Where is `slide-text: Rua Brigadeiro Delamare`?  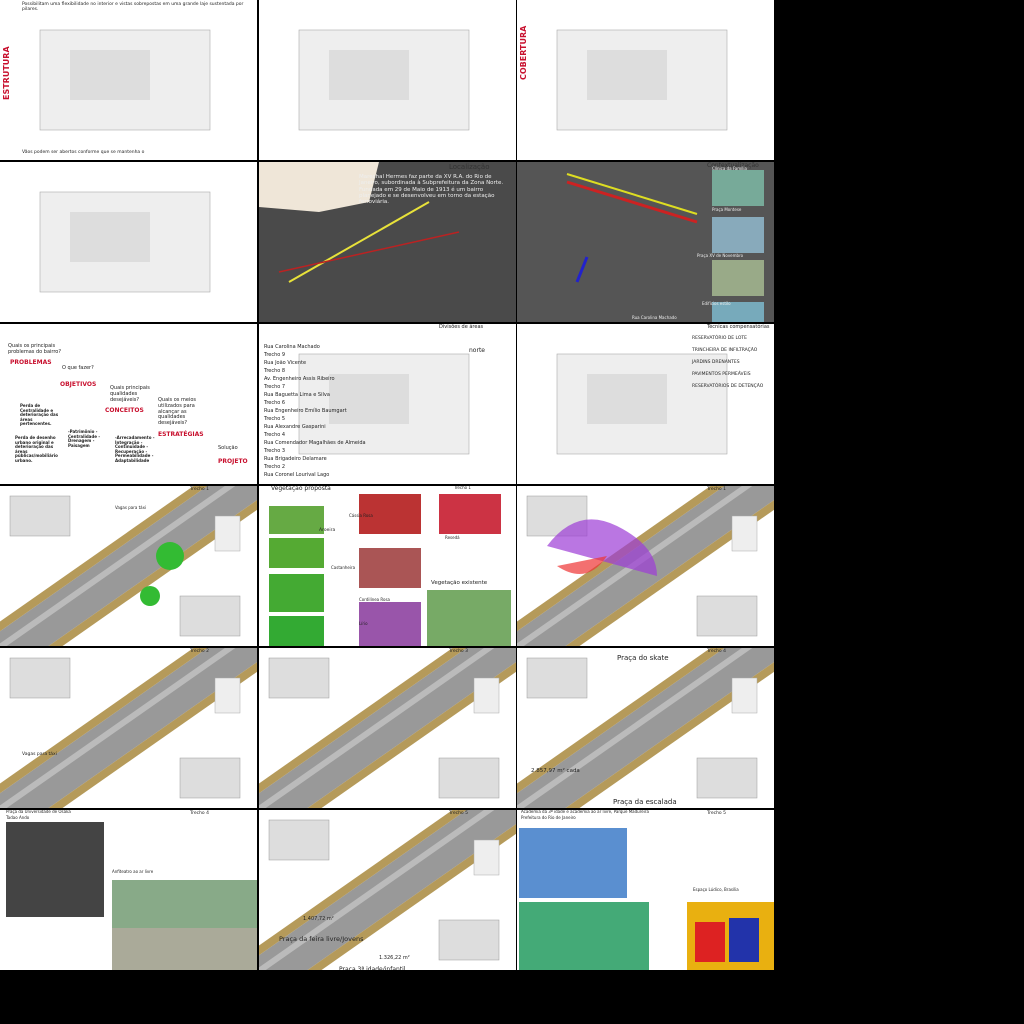
slide-text: Rua Brigadeiro Delamare is located at coordinates (295, 459).